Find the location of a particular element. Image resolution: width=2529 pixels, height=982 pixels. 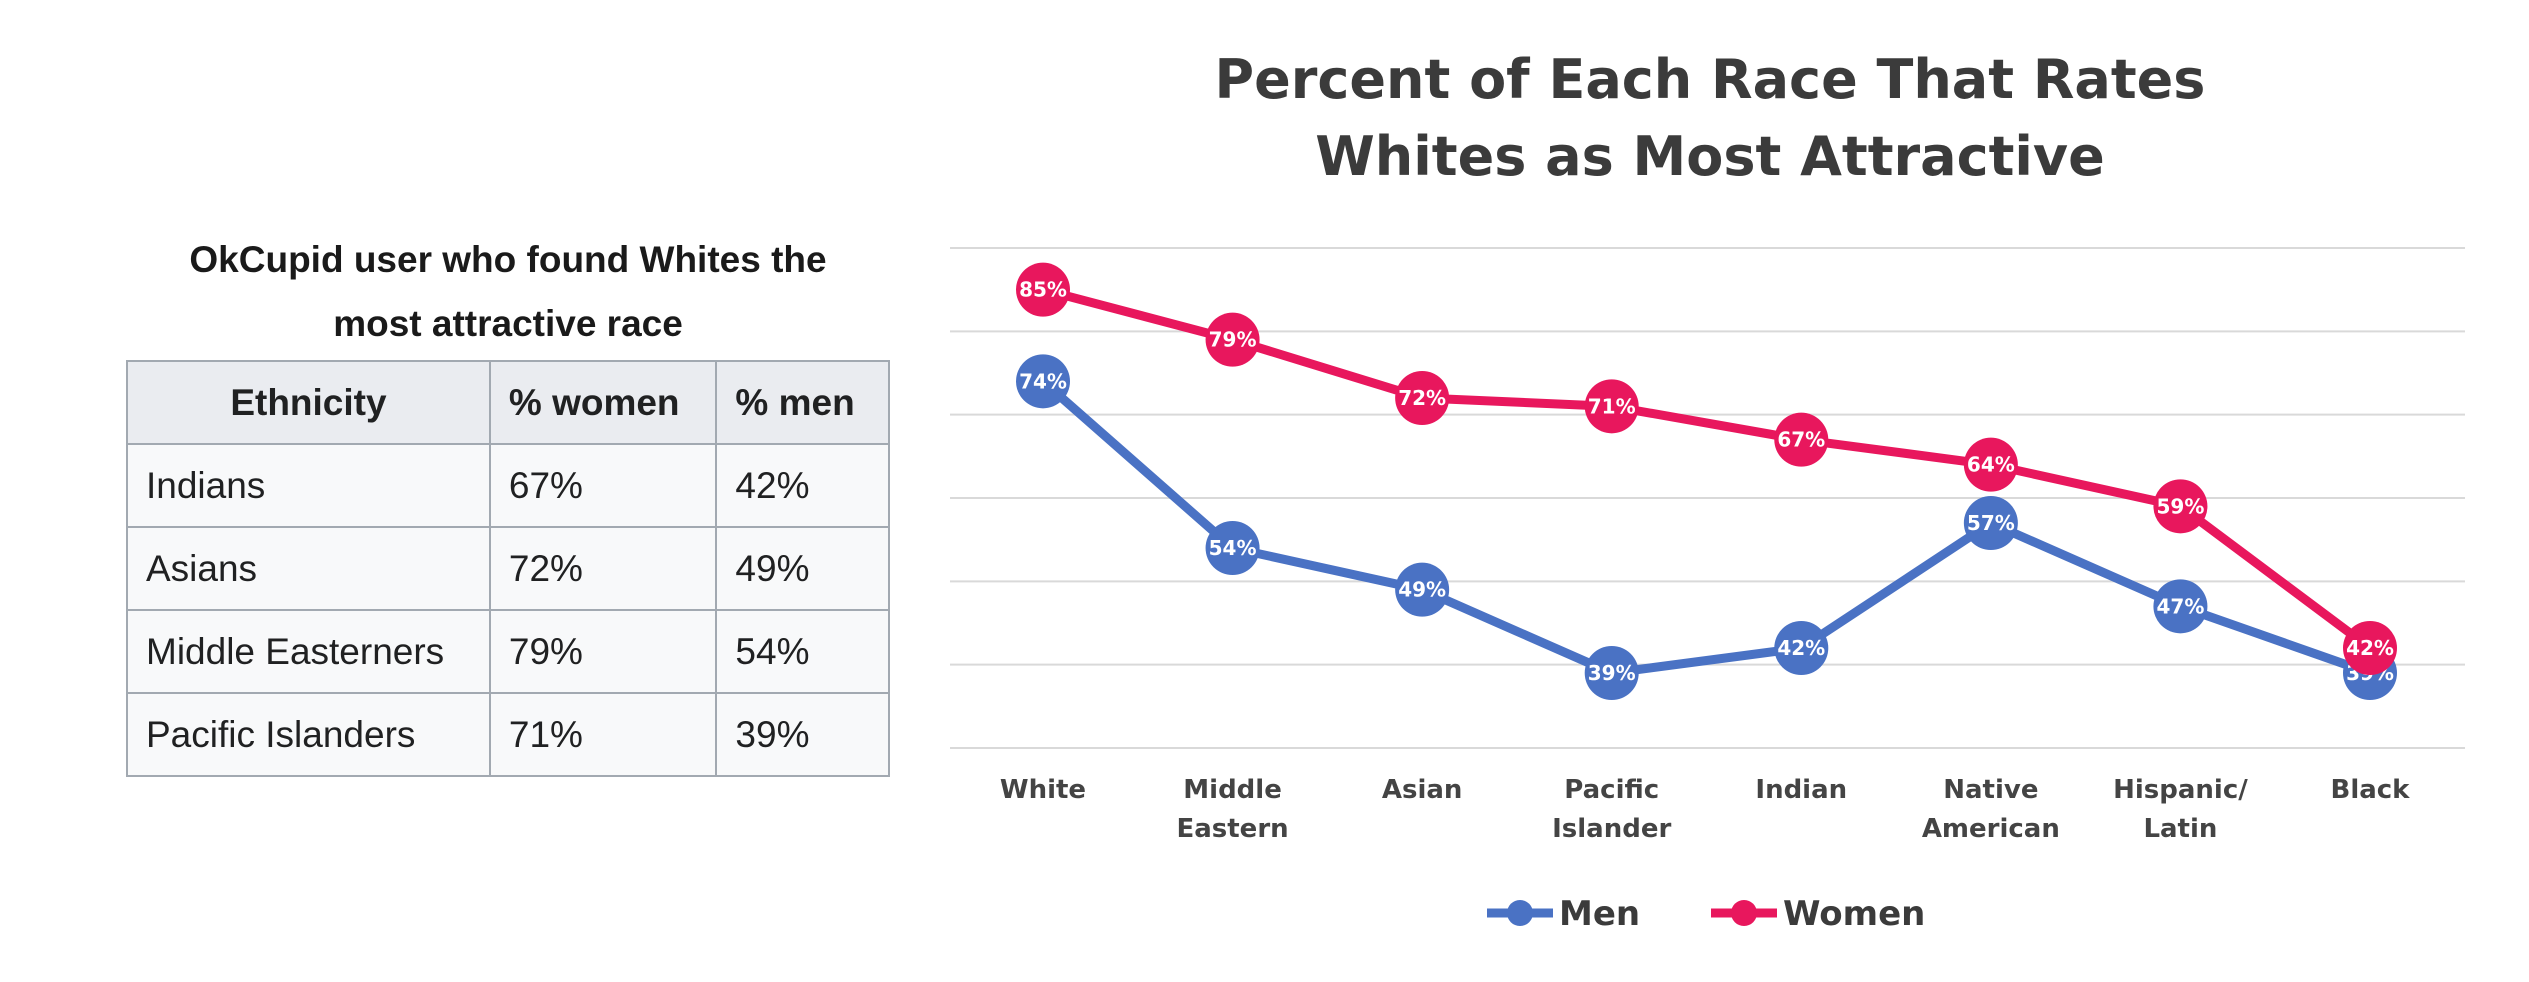

table-caption-line-2: most attractive race is located at coordinates (508, 323).